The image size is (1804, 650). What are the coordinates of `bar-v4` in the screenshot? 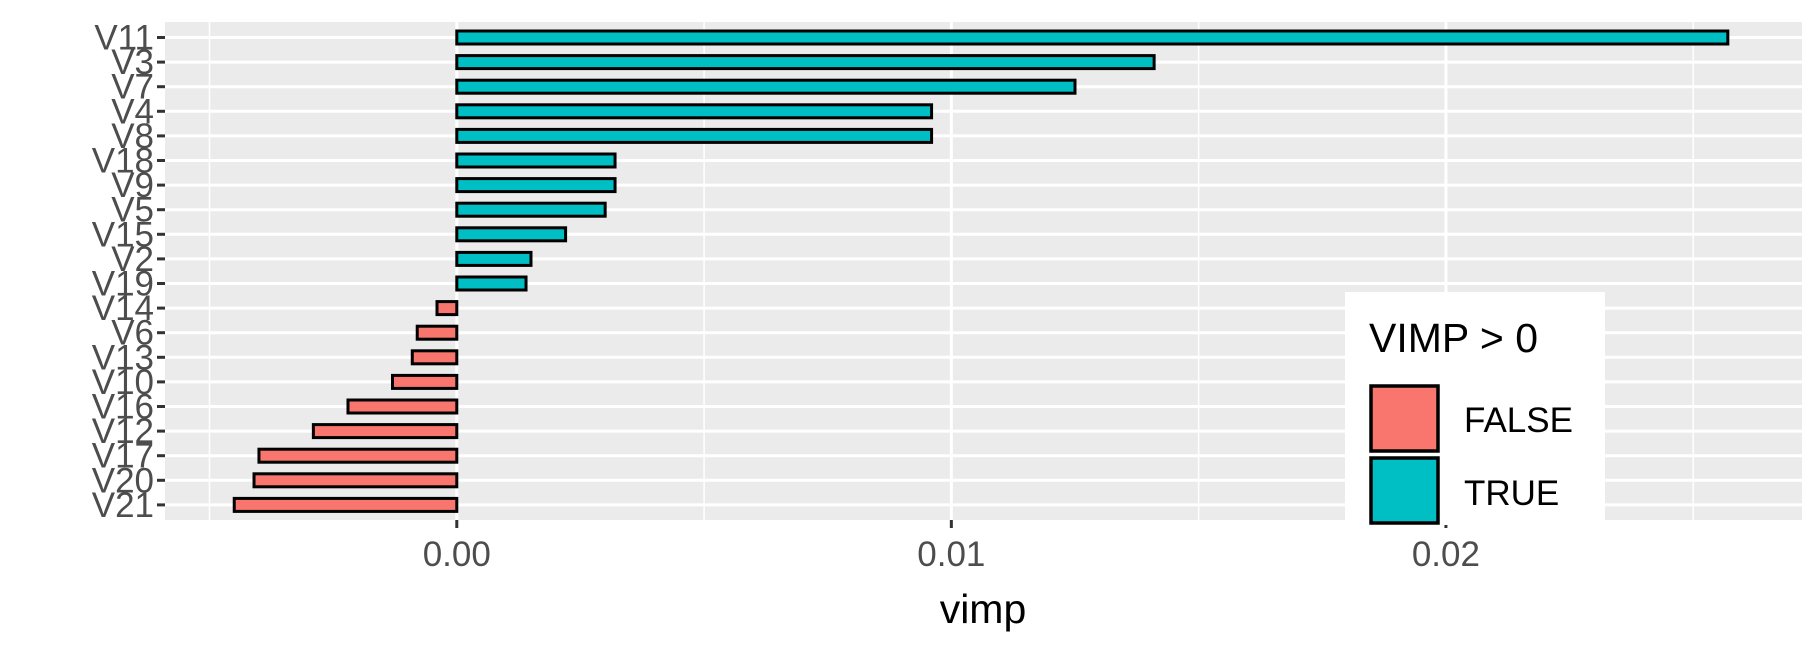 It's located at (694, 111).